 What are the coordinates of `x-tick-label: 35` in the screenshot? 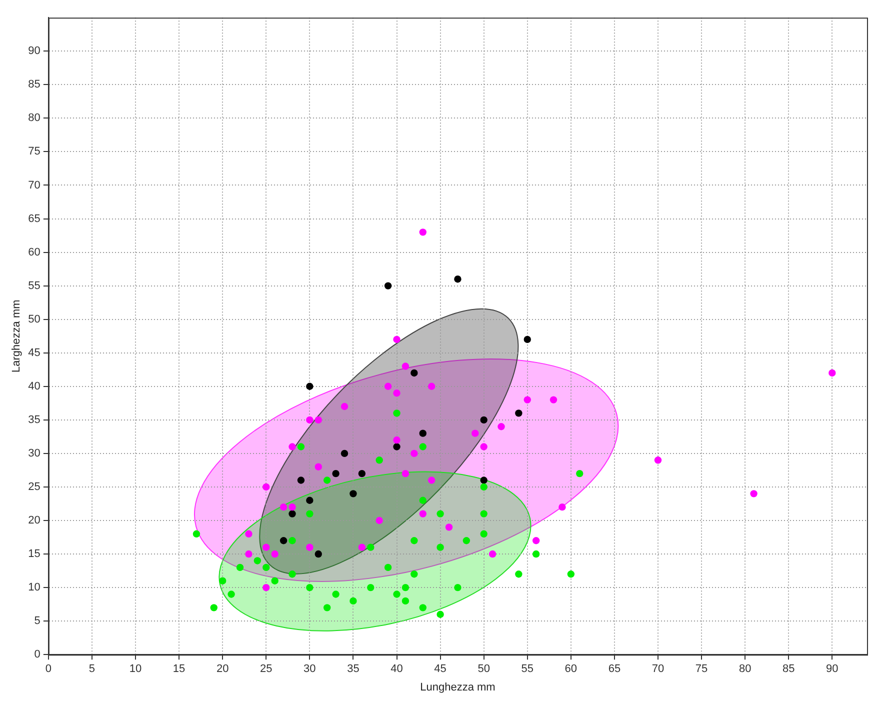 It's located at (353, 669).